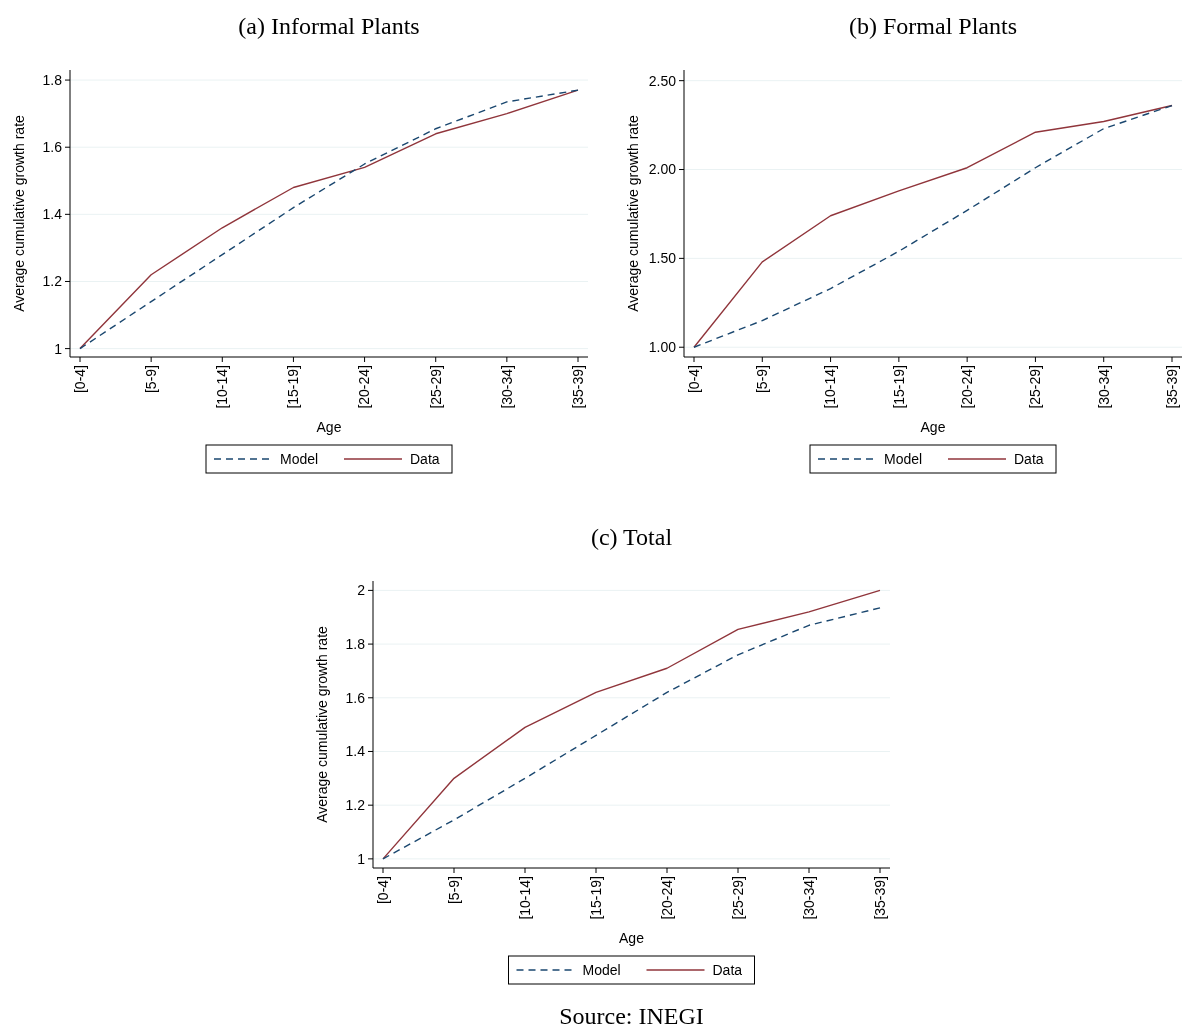  I want to click on y-tick-label: 1.50, so click(662, 258).